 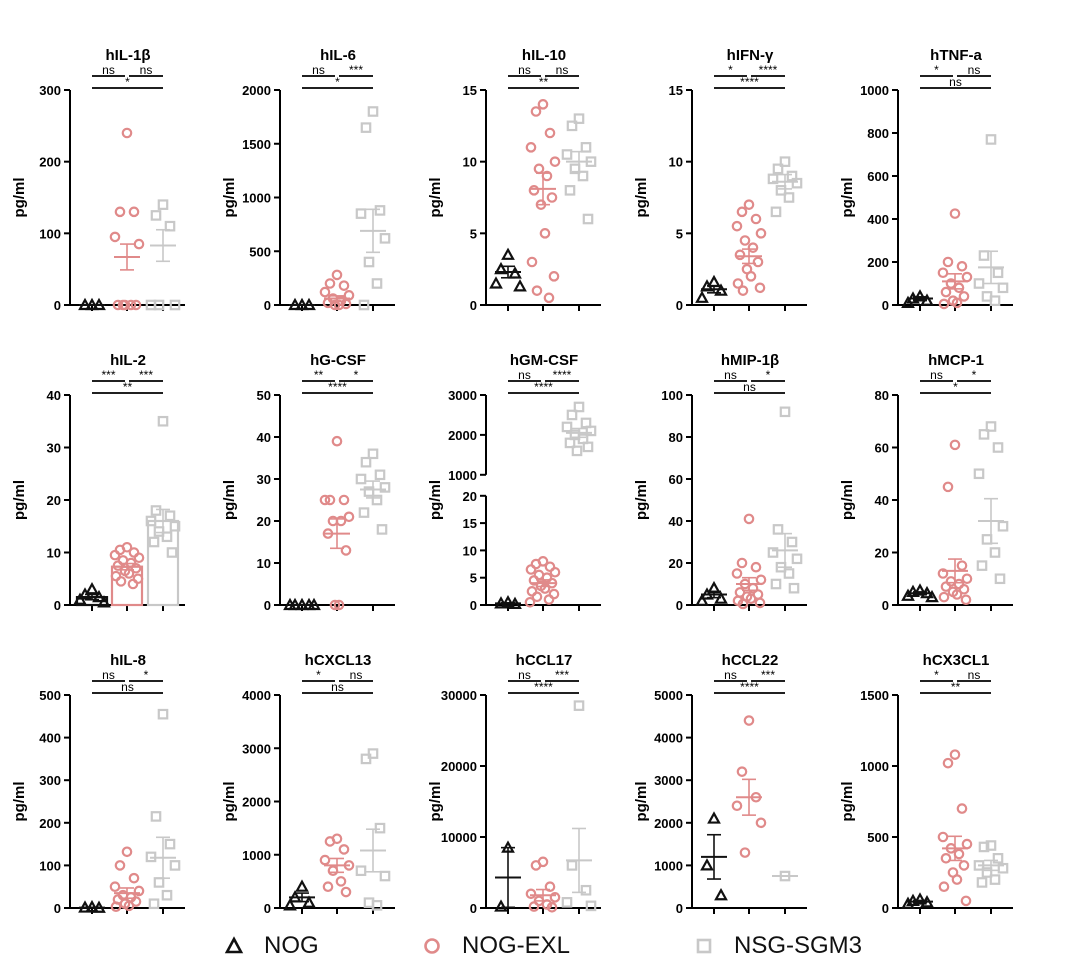 I want to click on y-tick-label: 1500, so click(x=256, y=144).